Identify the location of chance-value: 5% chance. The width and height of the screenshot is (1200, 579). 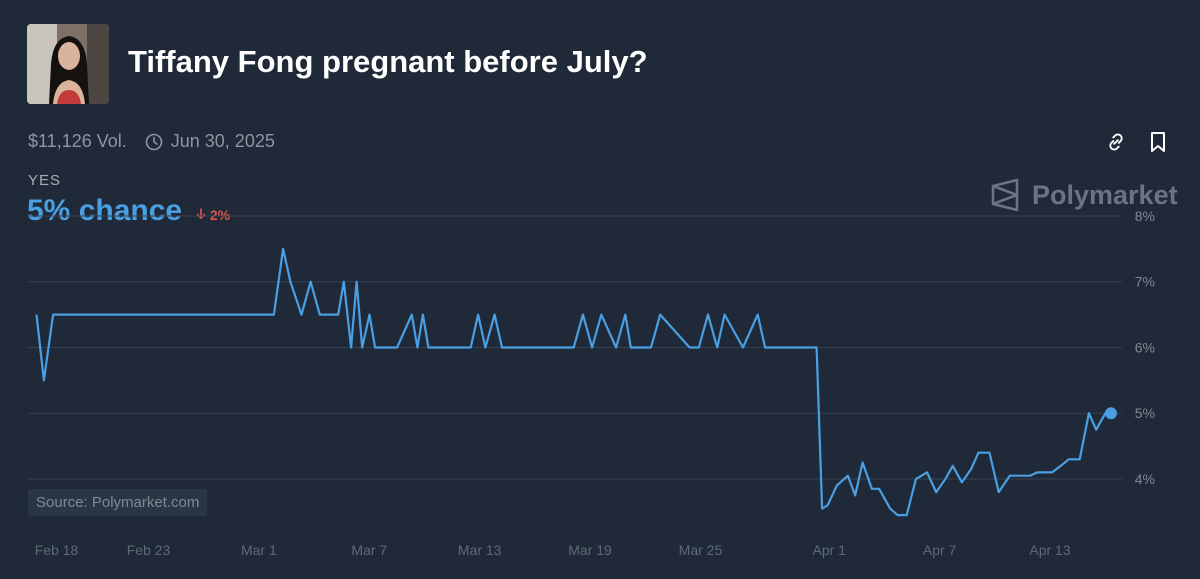
(105, 210).